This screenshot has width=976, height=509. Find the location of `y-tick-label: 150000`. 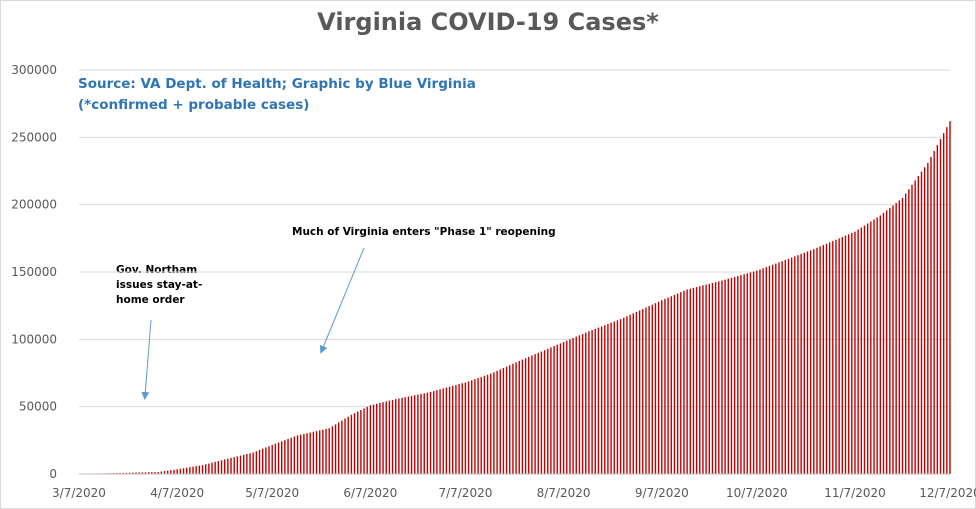

y-tick-label: 150000 is located at coordinates (34, 272).